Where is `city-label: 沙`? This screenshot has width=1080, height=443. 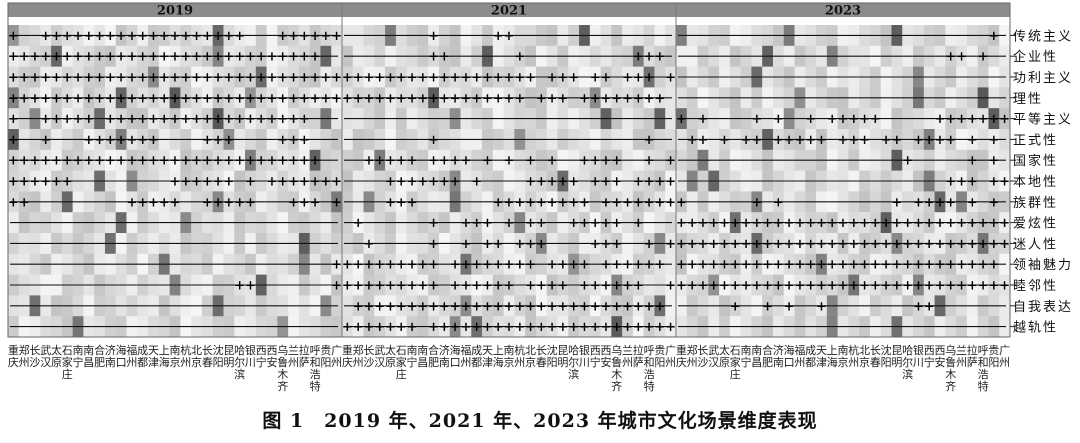
city-label: 沙 is located at coordinates (368, 362).